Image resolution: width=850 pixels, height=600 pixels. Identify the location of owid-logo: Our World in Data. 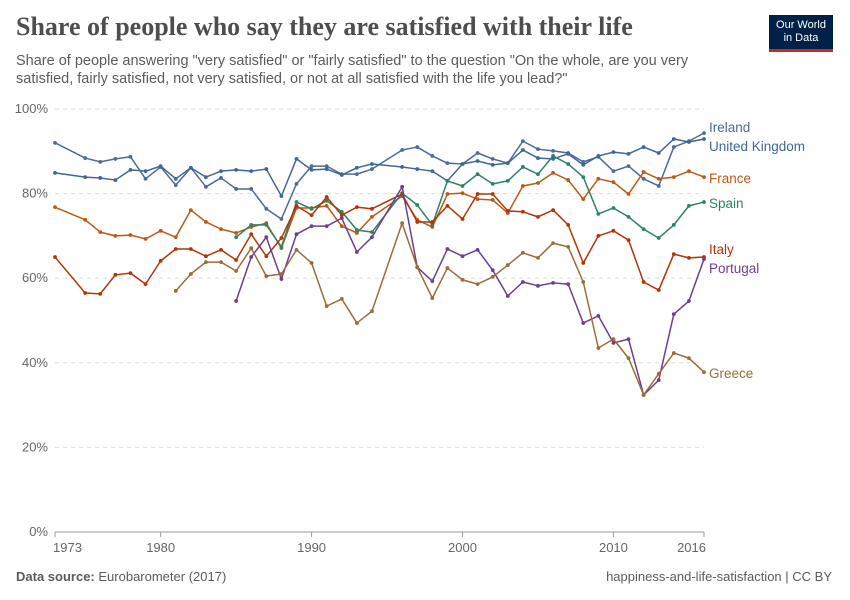
(801, 33).